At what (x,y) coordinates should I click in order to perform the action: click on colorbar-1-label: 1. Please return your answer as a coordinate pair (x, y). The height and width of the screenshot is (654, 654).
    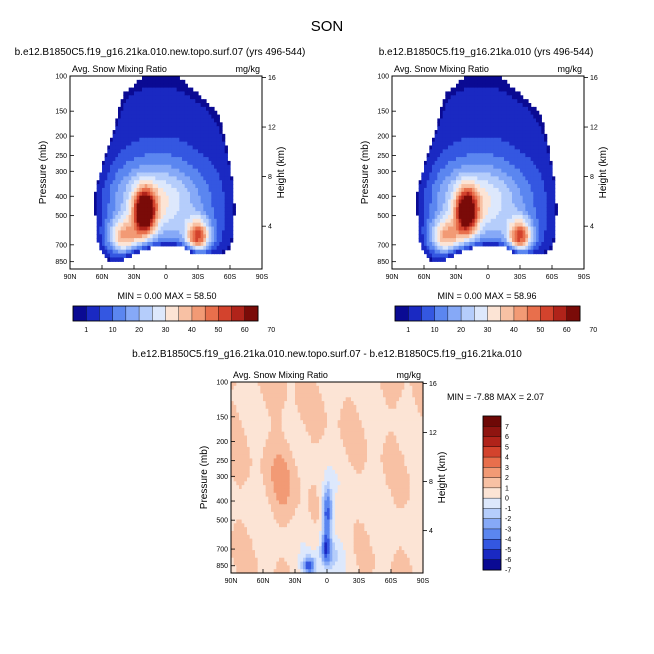
    Looking at the image, I should click on (408, 330).